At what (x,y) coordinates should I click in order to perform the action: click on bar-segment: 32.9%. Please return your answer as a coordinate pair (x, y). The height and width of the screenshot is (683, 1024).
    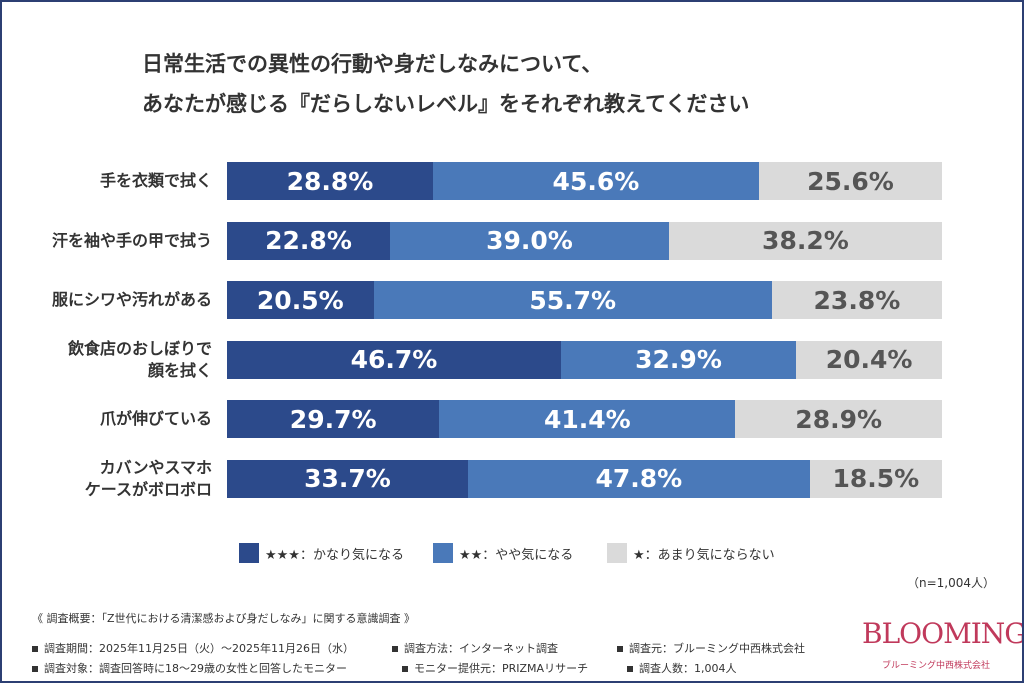
    Looking at the image, I should click on (678, 359).